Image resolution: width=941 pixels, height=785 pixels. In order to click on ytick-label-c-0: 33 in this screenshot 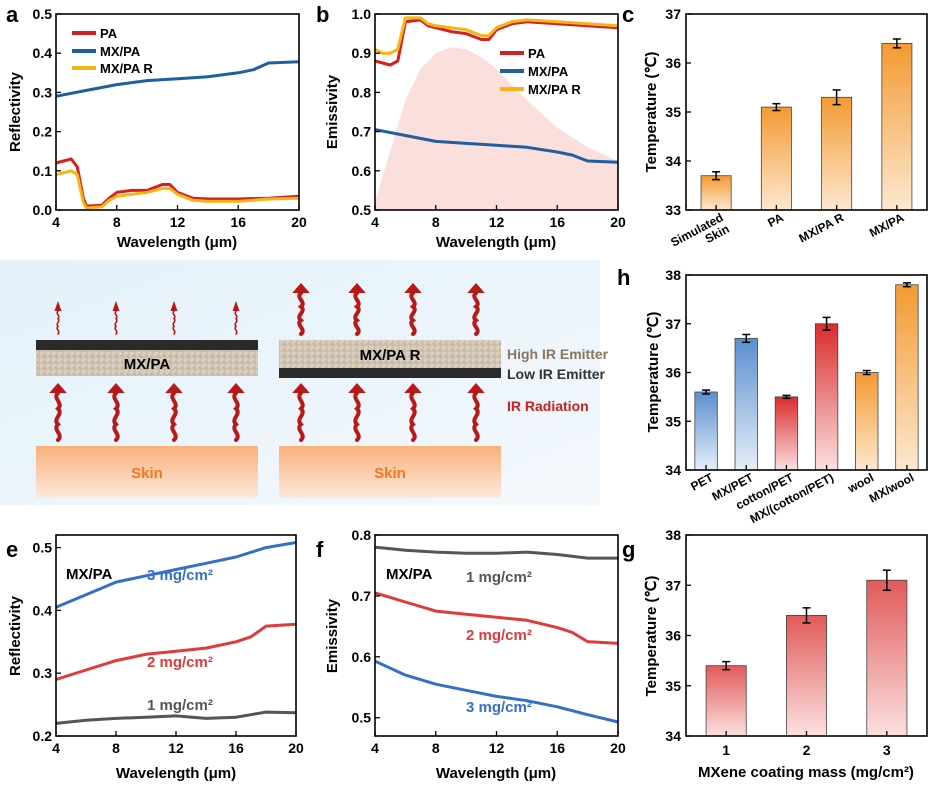, I will do `click(673, 210)`.